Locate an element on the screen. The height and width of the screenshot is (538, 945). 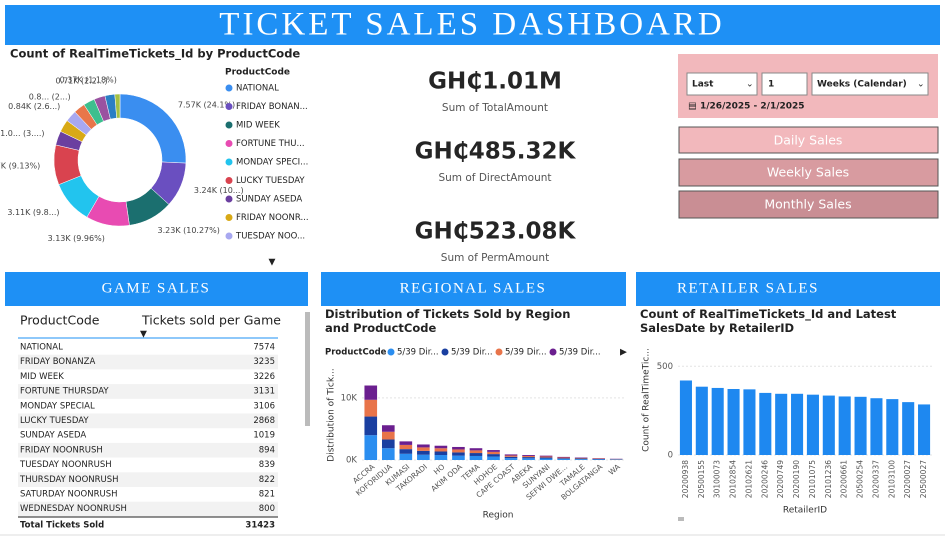
cell: FORTUNE THURSDAY is located at coordinates (64, 392).